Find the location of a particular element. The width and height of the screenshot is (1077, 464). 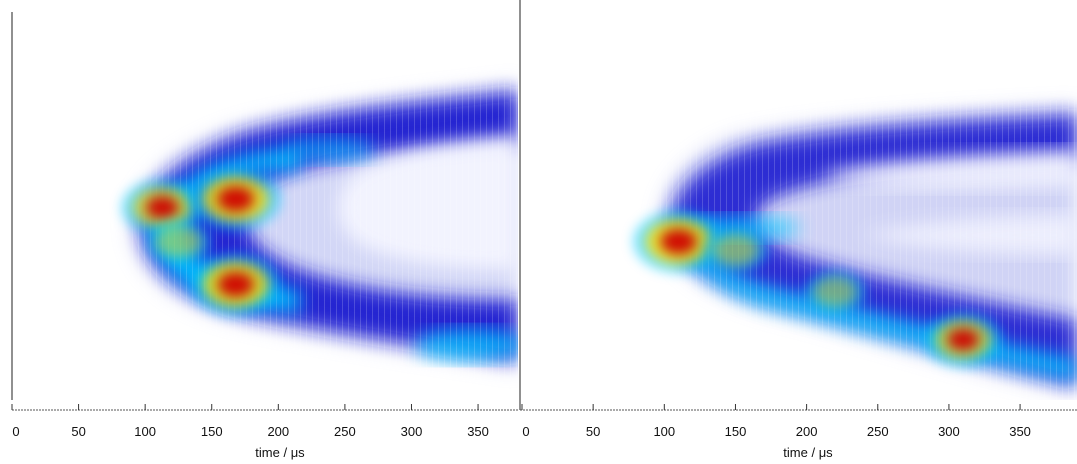

x-tick-label-right-300: 300 is located at coordinates (949, 431).